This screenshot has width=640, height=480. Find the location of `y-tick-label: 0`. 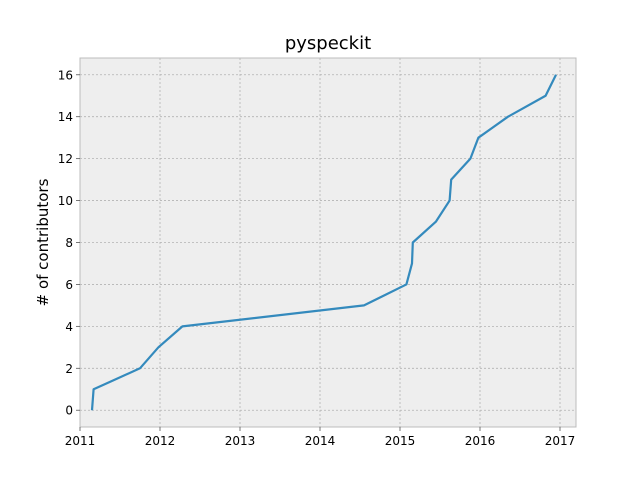

y-tick-label: 0 is located at coordinates (69, 411).